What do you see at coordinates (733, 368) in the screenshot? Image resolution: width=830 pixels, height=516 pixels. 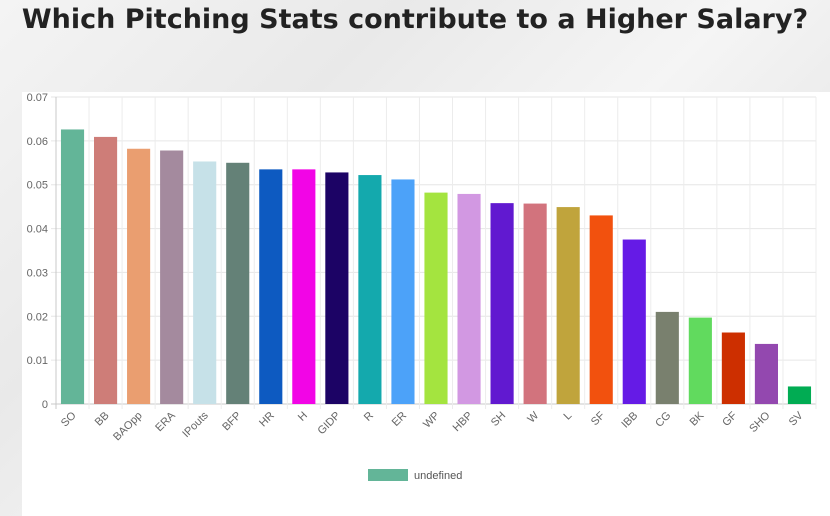 I see `bar-GF` at bounding box center [733, 368].